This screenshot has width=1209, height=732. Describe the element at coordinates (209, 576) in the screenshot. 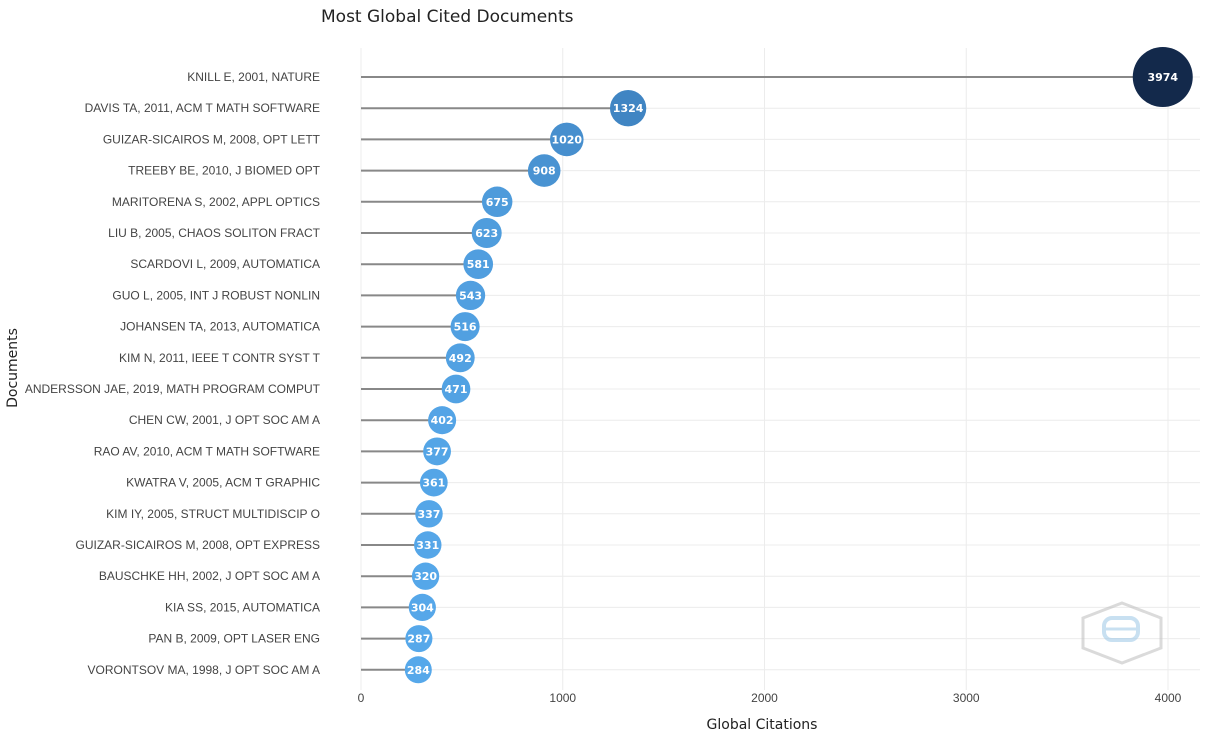

I see `y-tick-label: BAUSCHKE HH, 2002, J OPT SOC AM A` at that location.